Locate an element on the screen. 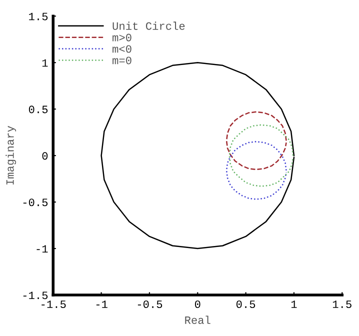 The width and height of the screenshot is (359, 336). y-axis-title: Imaginary is located at coordinates (11, 155).